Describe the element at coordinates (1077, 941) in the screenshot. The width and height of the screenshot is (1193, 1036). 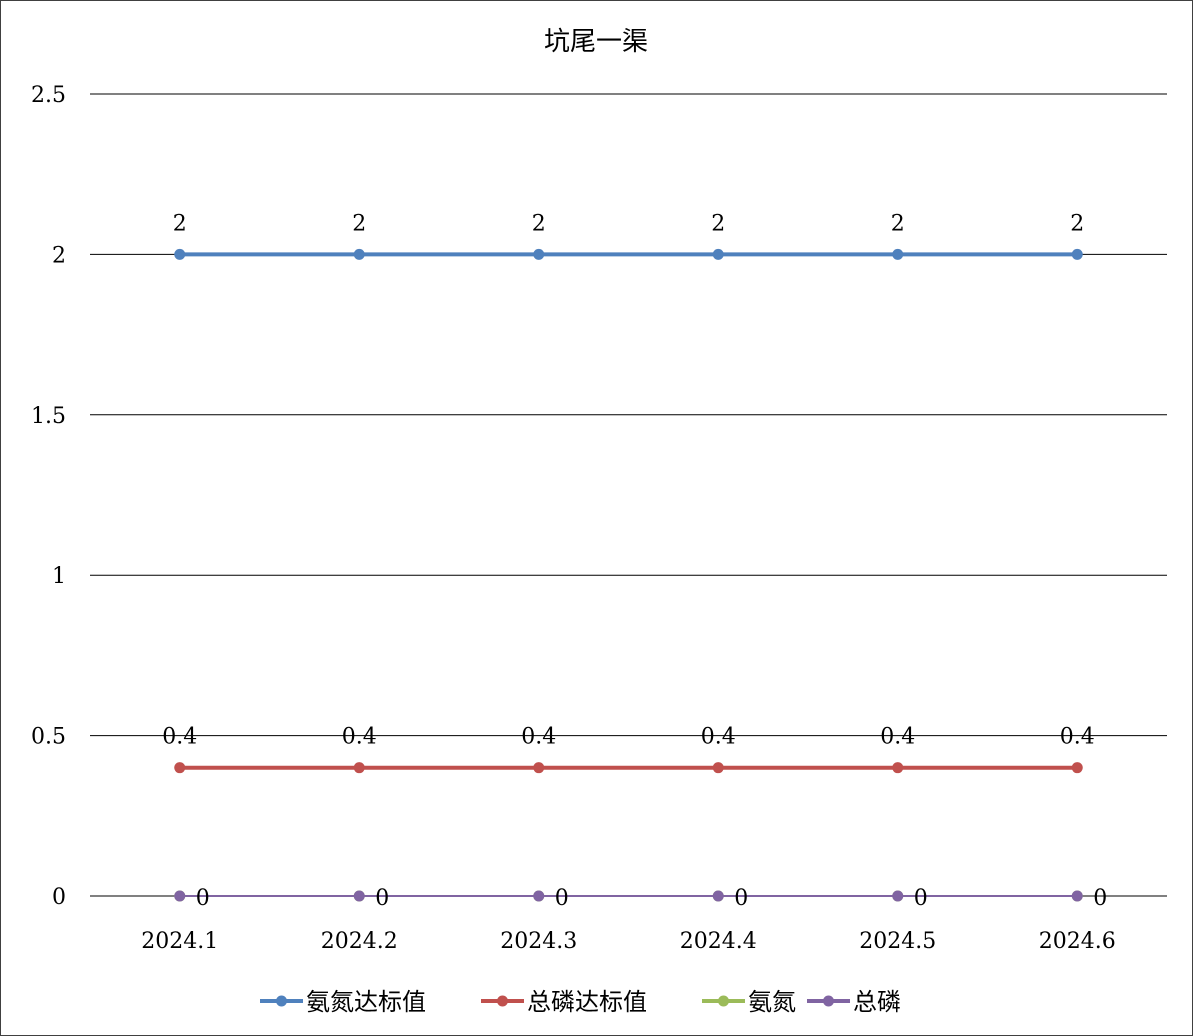
I see `x-tick-label: 2024.6` at that location.